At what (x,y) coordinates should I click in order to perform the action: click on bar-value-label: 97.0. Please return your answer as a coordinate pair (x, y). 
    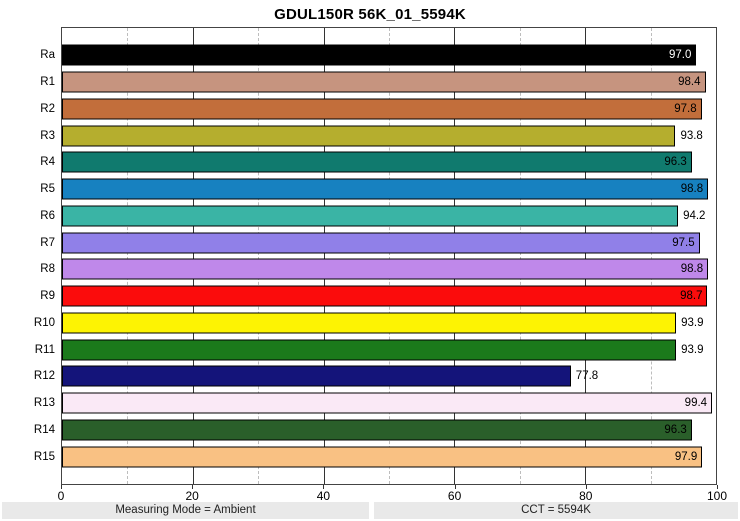
    Looking at the image, I should click on (680, 55).